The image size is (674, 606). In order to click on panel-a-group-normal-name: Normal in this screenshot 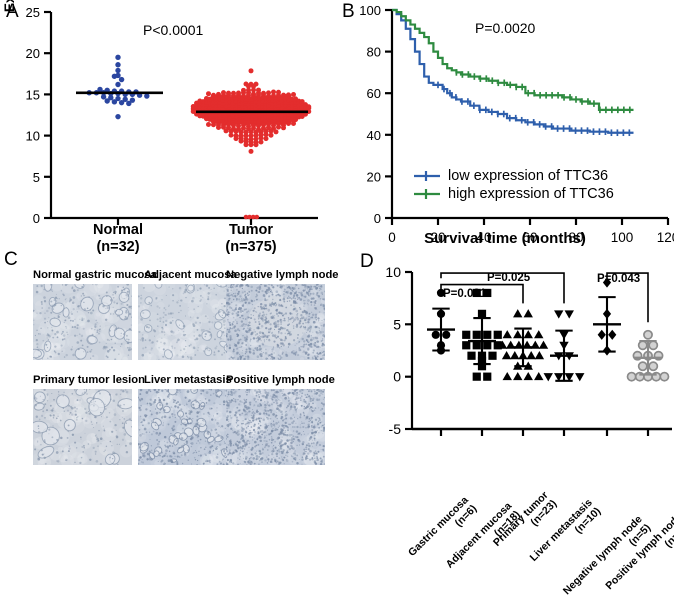, I will do `click(118, 230)`.